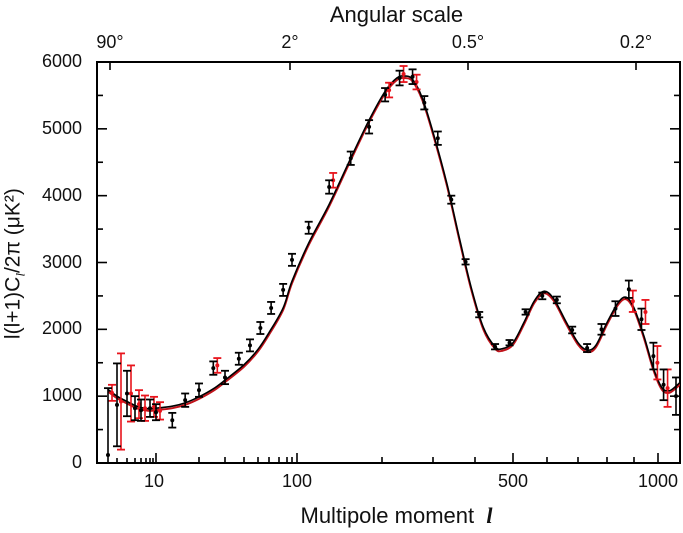 The height and width of the screenshot is (533, 683). I want to click on x-axis-label-text: Multipole moment, so click(387, 515).